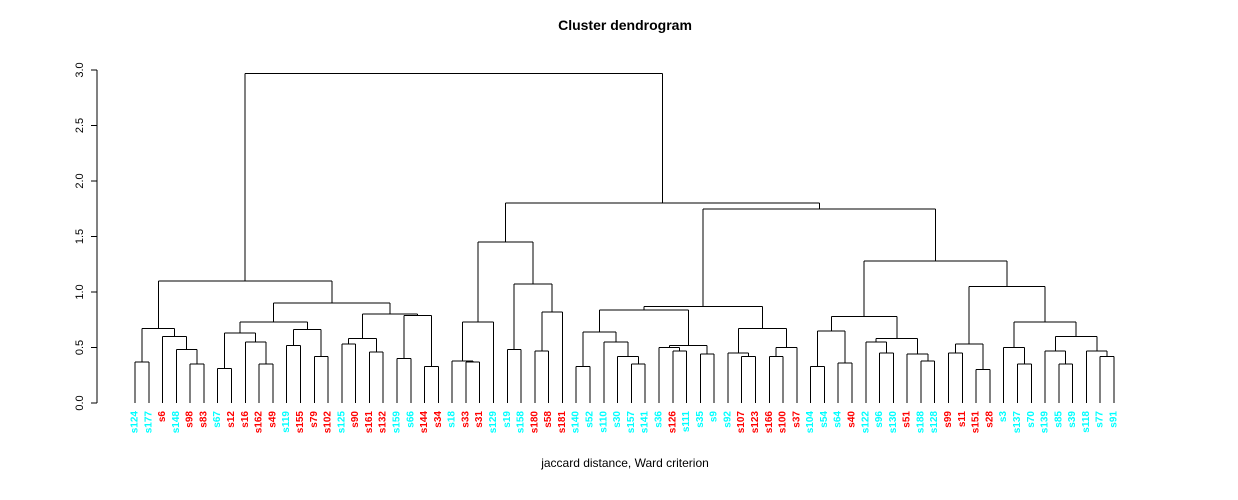 The height and width of the screenshot is (500, 1238). I want to click on leaf-label: s141, so click(645, 422).